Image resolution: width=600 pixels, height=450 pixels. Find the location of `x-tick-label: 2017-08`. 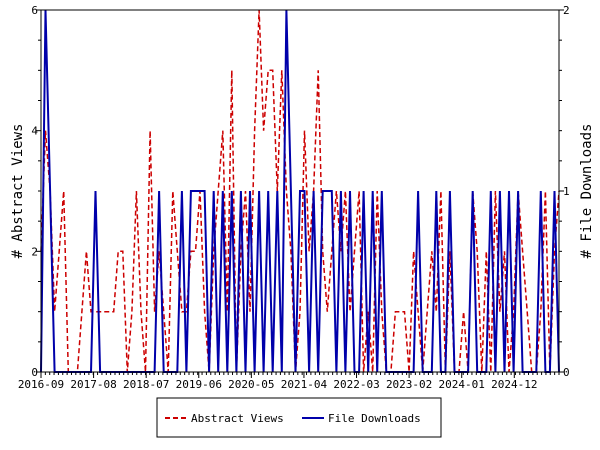

x-tick-label: 2017-08 is located at coordinates (93, 384).